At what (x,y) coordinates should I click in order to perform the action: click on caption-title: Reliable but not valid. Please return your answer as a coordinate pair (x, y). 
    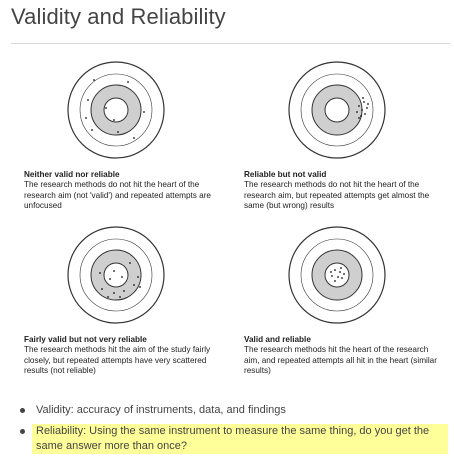
    Looking at the image, I should click on (285, 174).